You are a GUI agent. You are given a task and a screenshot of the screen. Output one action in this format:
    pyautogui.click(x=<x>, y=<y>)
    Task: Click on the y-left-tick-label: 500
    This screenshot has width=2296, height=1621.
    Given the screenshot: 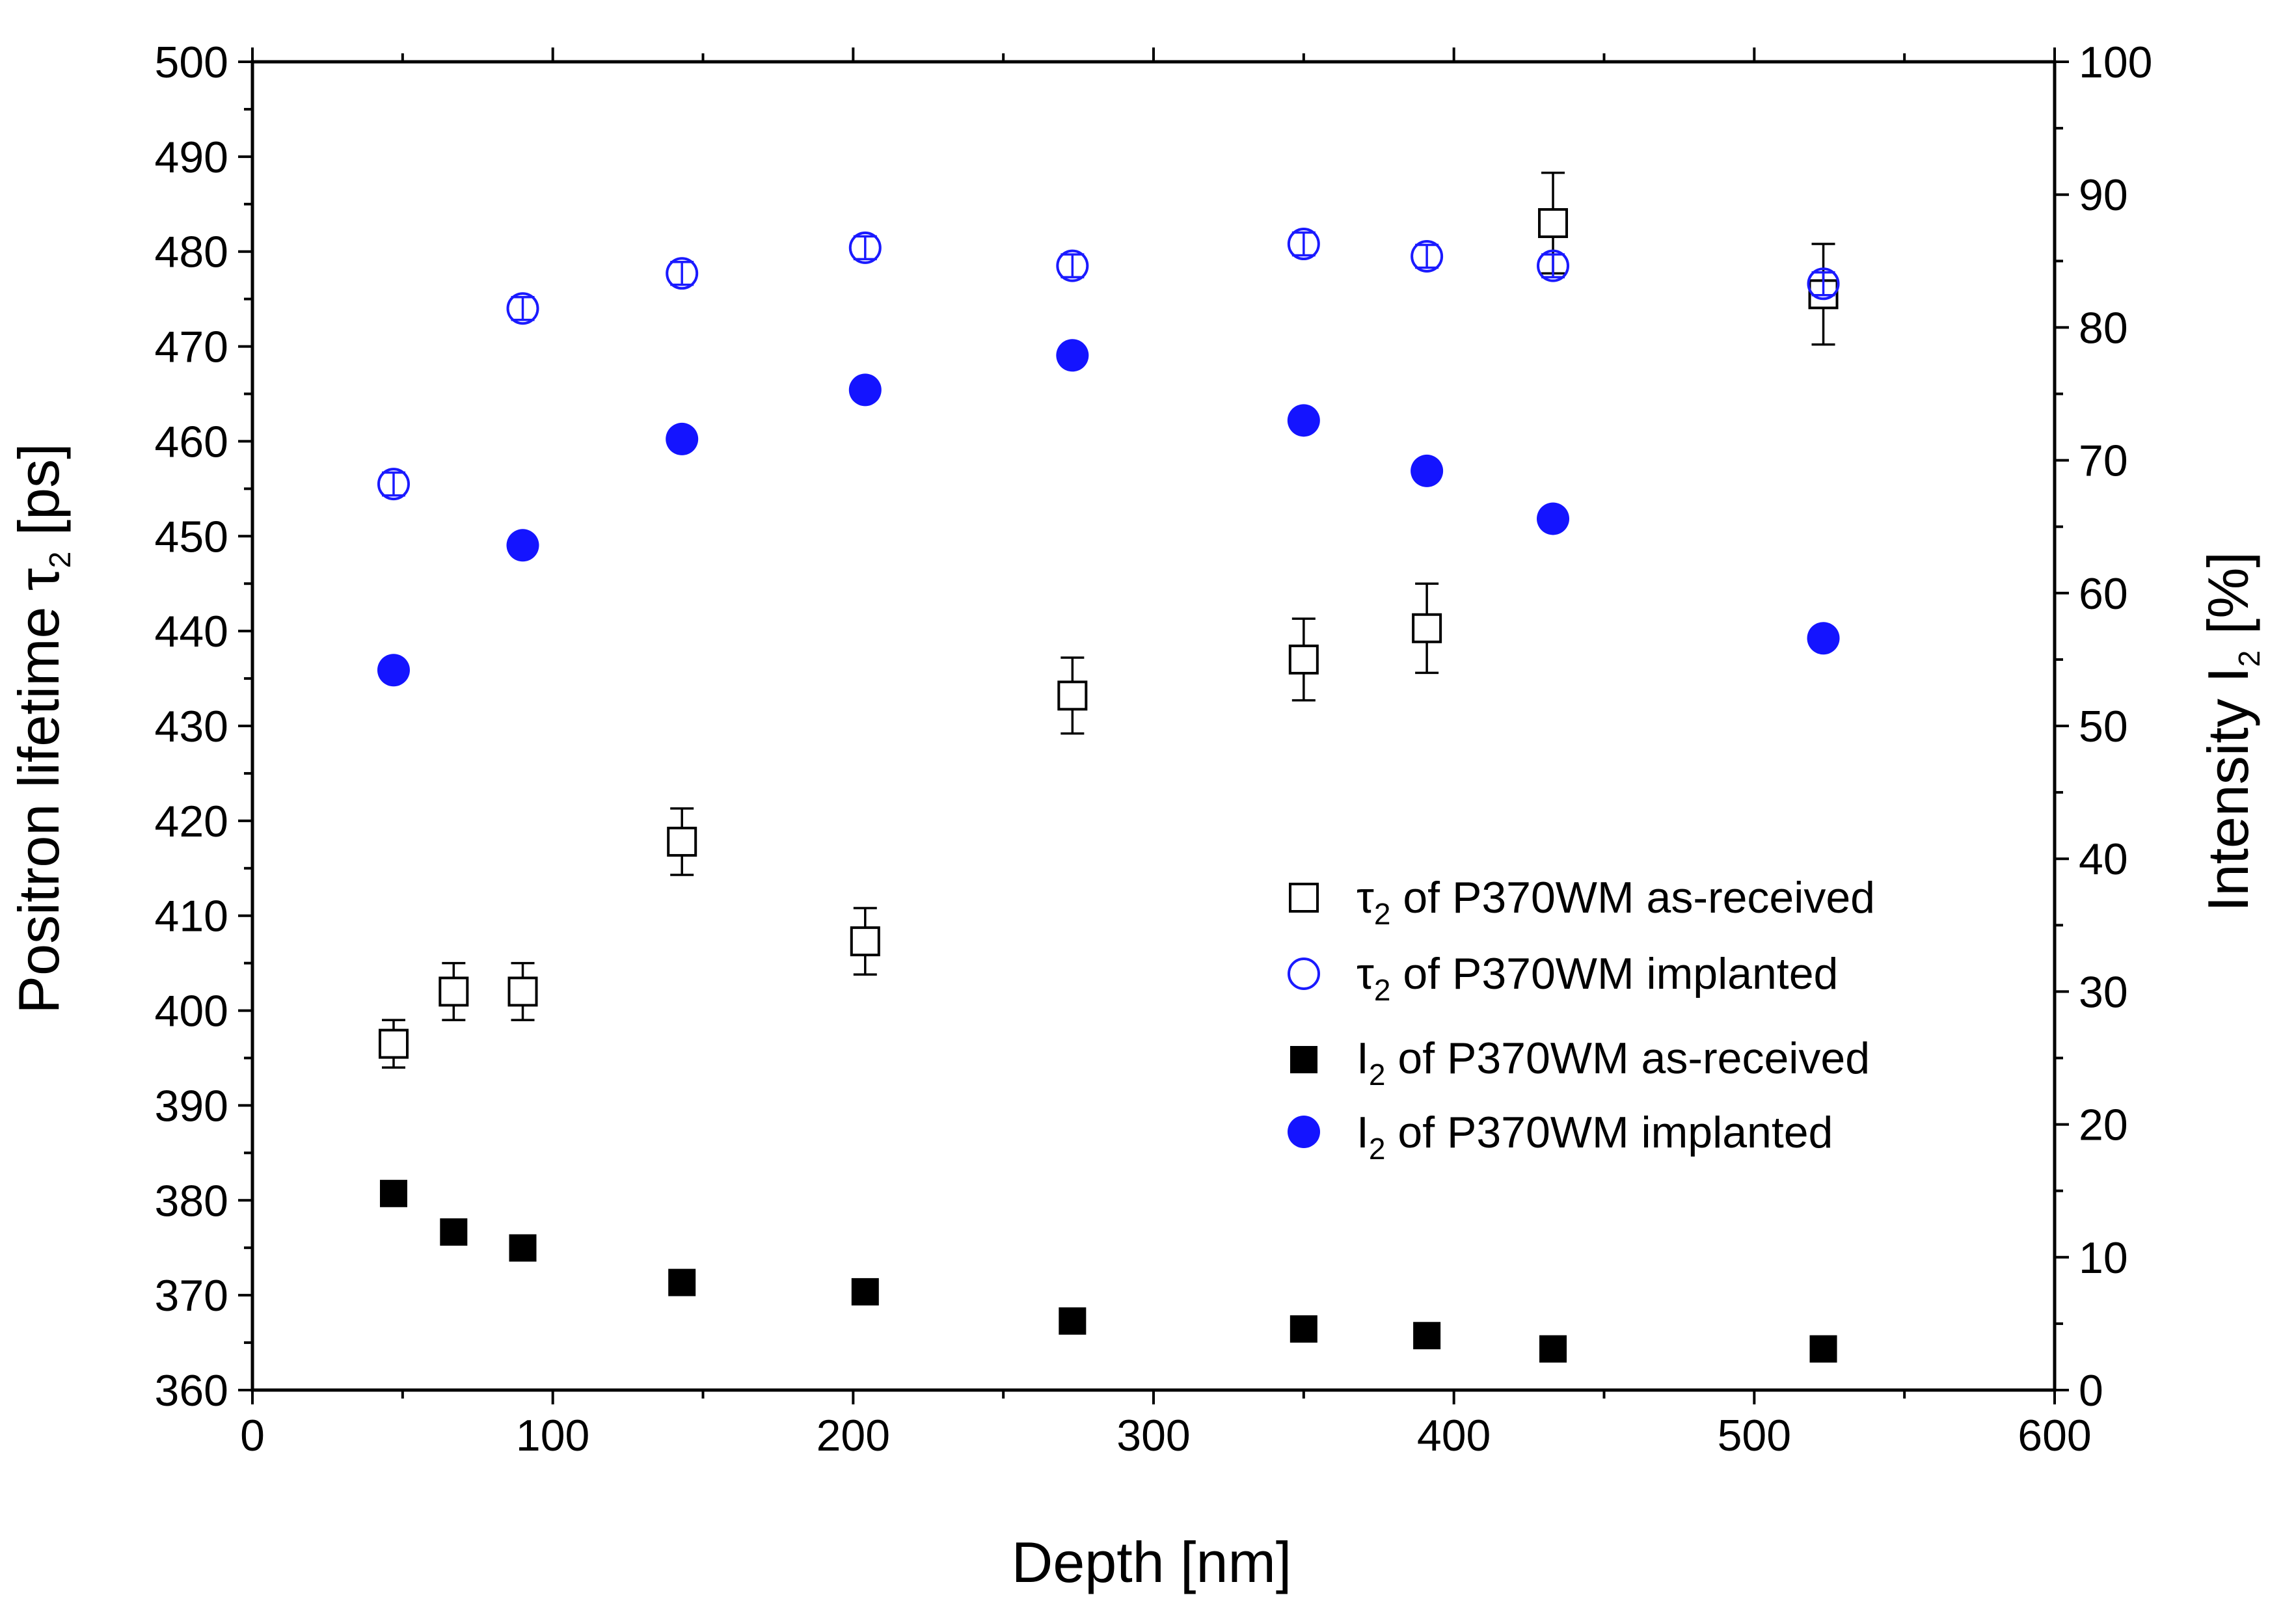 What is the action you would take?
    pyautogui.click(x=191, y=62)
    